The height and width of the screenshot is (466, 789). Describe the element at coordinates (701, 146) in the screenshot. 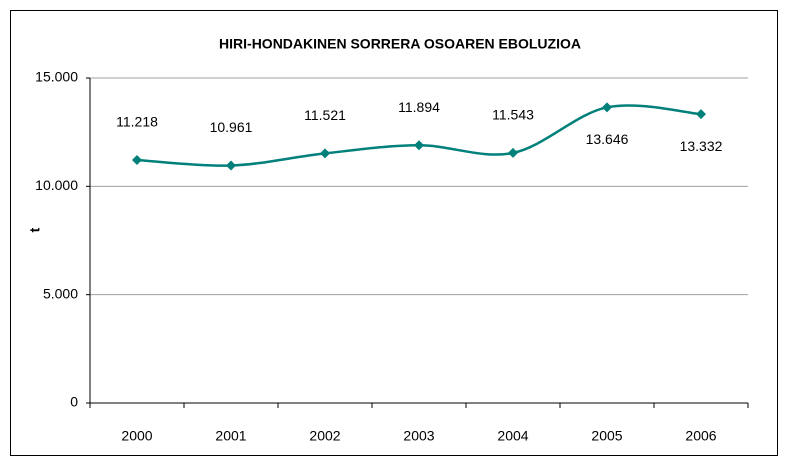

I see `value-label: 13.332` at that location.